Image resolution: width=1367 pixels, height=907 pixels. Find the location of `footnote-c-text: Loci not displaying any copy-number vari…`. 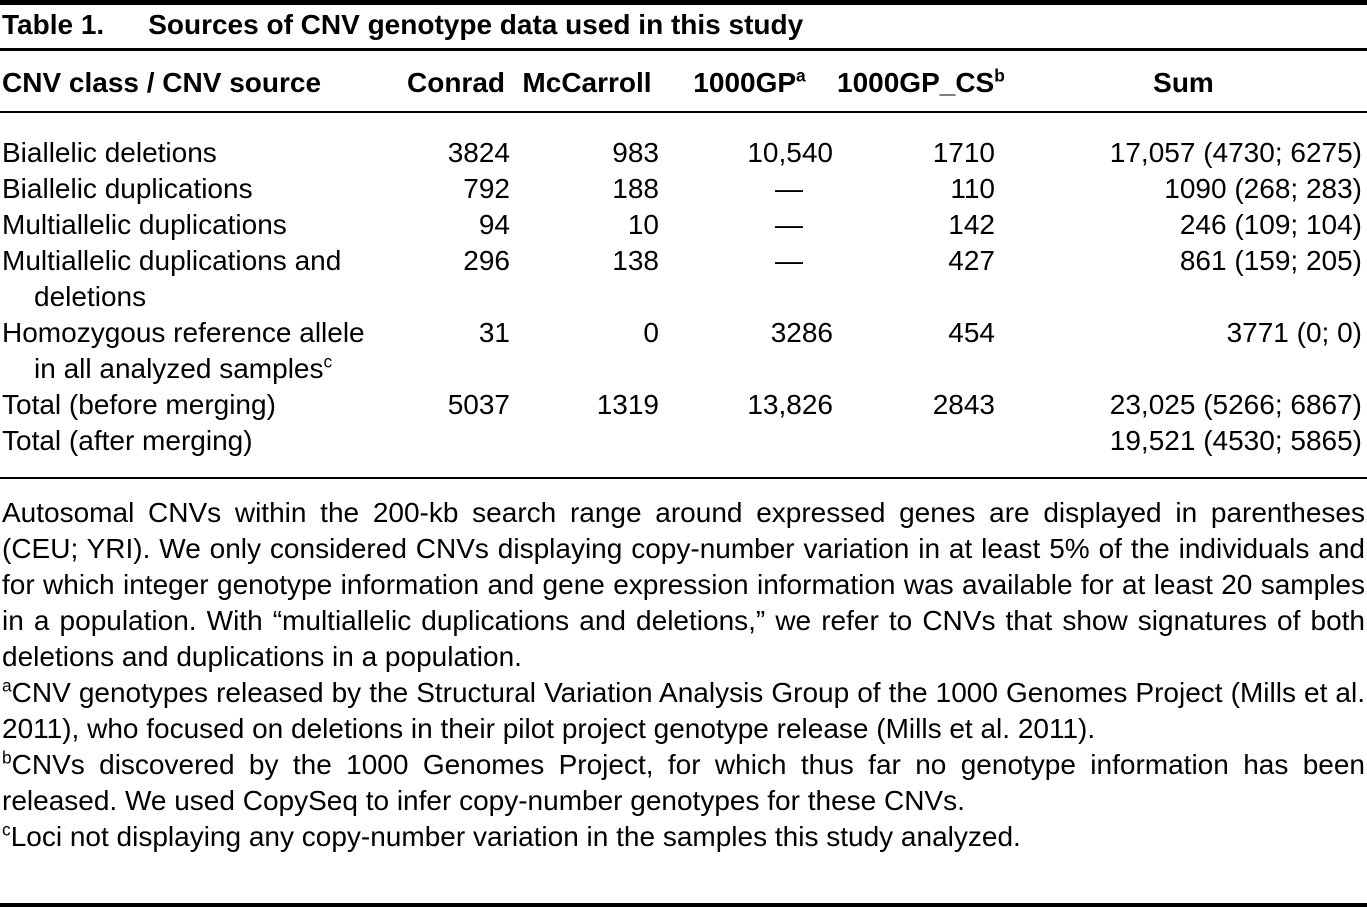

footnote-c-text: Loci not displaying any copy-number vari… is located at coordinates (515, 836).